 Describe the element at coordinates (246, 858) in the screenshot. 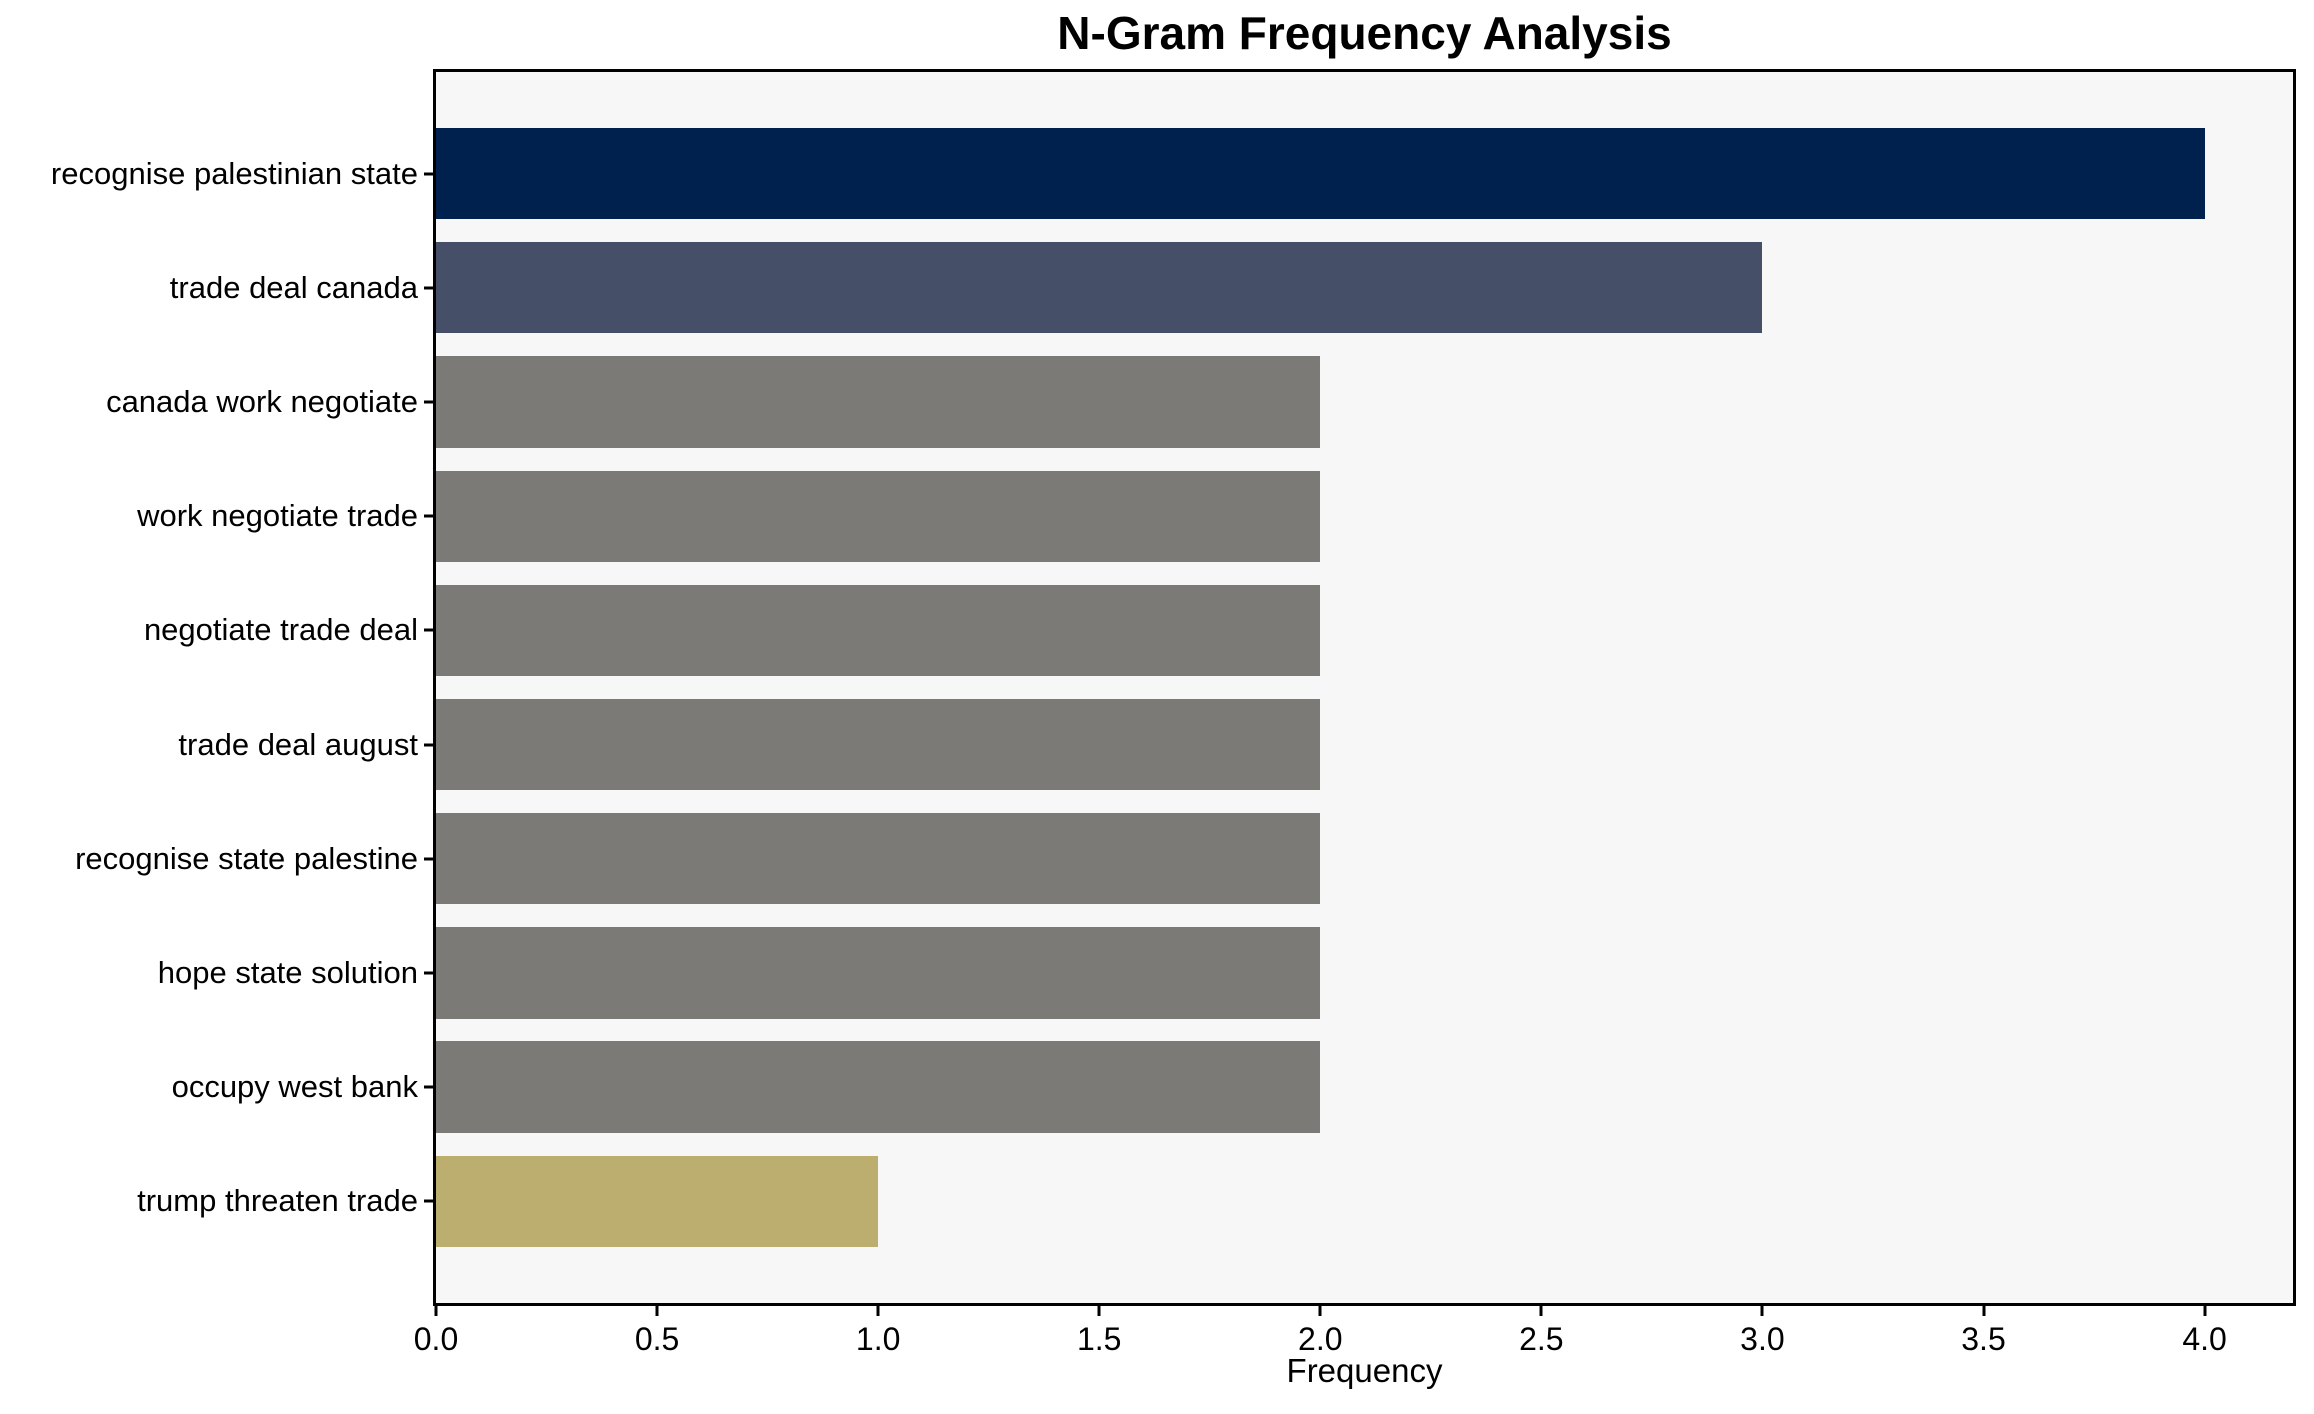

I see `y-tick-label: recognise state palestine` at that location.